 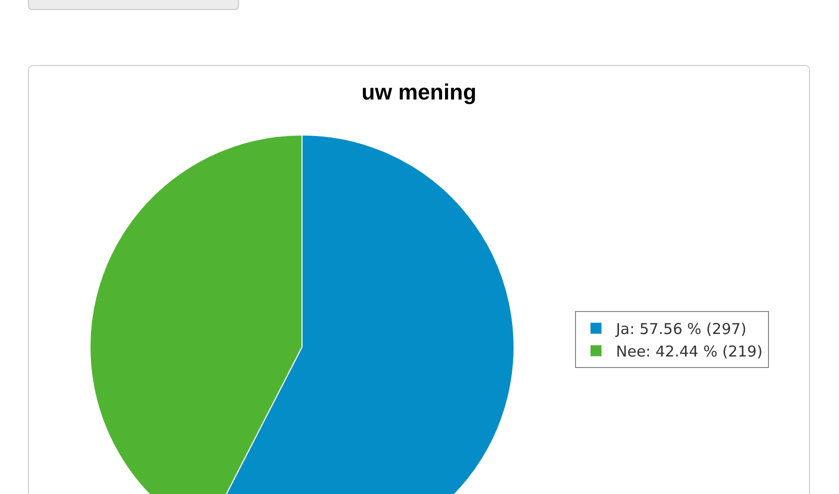 I want to click on chart-title: uw mening, so click(x=419, y=92).